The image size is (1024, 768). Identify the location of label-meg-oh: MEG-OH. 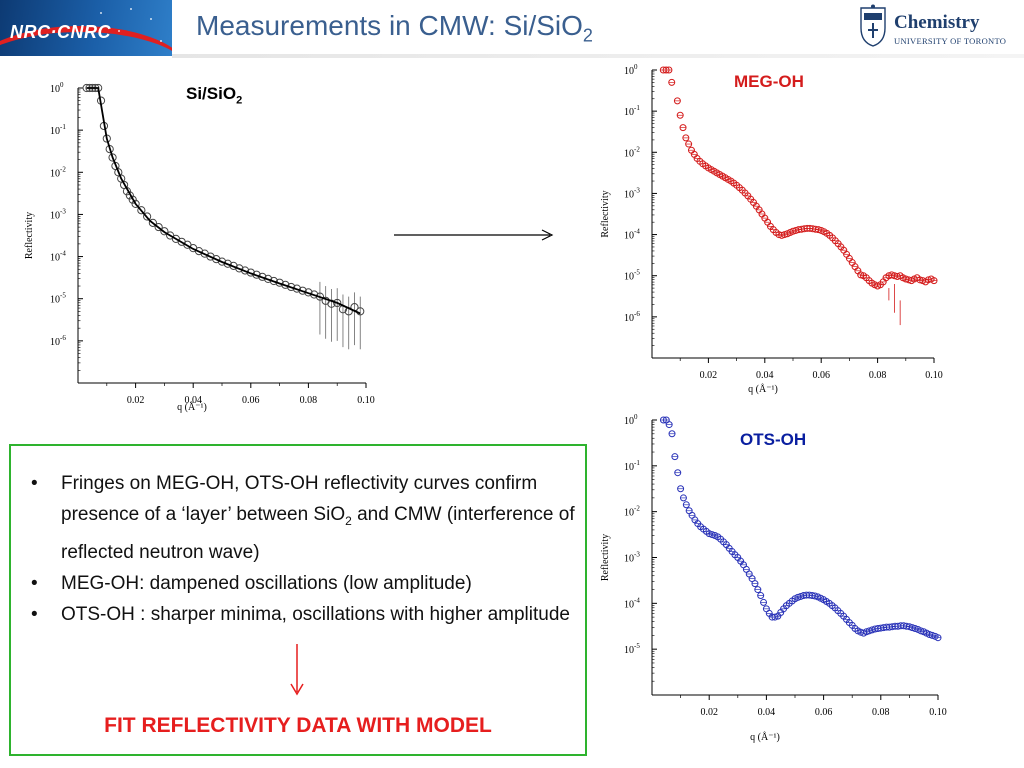
(769, 81).